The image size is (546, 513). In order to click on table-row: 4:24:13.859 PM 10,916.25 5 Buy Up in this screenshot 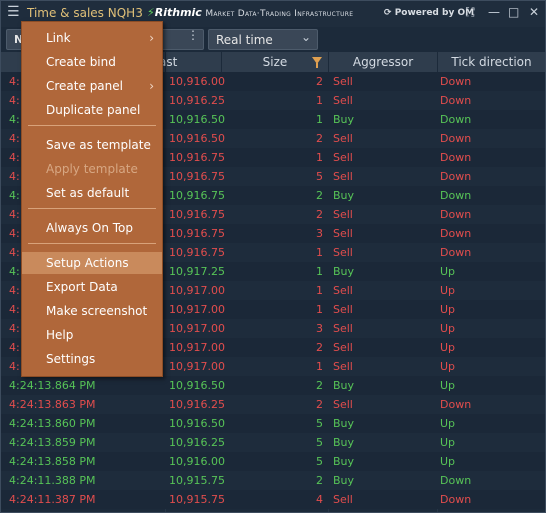, I will do `click(273, 442)`.